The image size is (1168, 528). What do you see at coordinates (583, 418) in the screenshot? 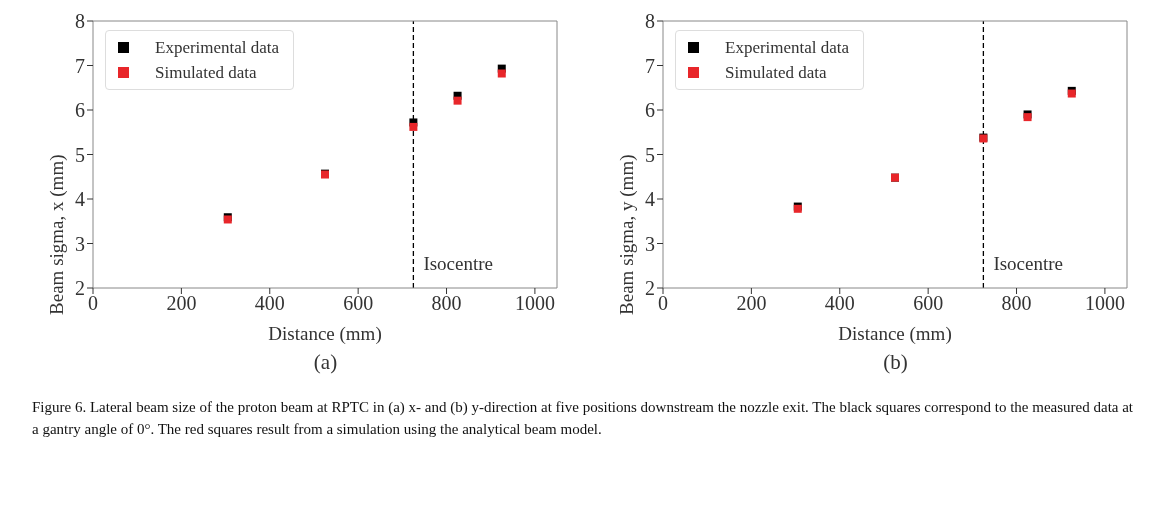
I see `caption: Figure 6. Lateral beam size of the proton beam at RPTC in (a) x- and (b) y-direction at five positions downstream the nozzle exit. The black squares correspond to the measured data at a gantry angle of 0°. The red squares result from a simulation using the analytical beam model.` at bounding box center [583, 418].